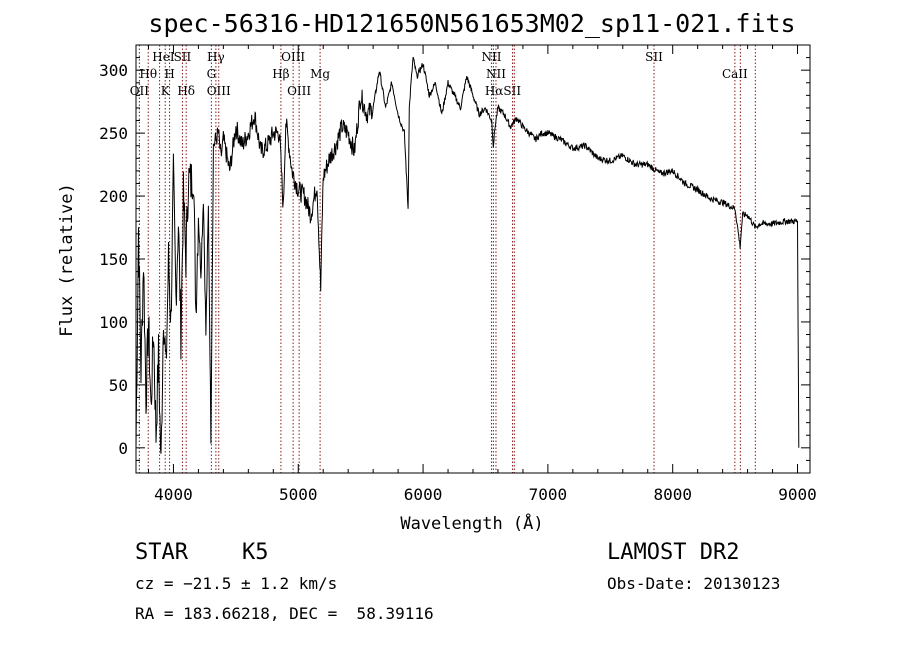 The image size is (900, 649). What do you see at coordinates (148, 74) in the screenshot?
I see `line-label-1: Hθ` at bounding box center [148, 74].